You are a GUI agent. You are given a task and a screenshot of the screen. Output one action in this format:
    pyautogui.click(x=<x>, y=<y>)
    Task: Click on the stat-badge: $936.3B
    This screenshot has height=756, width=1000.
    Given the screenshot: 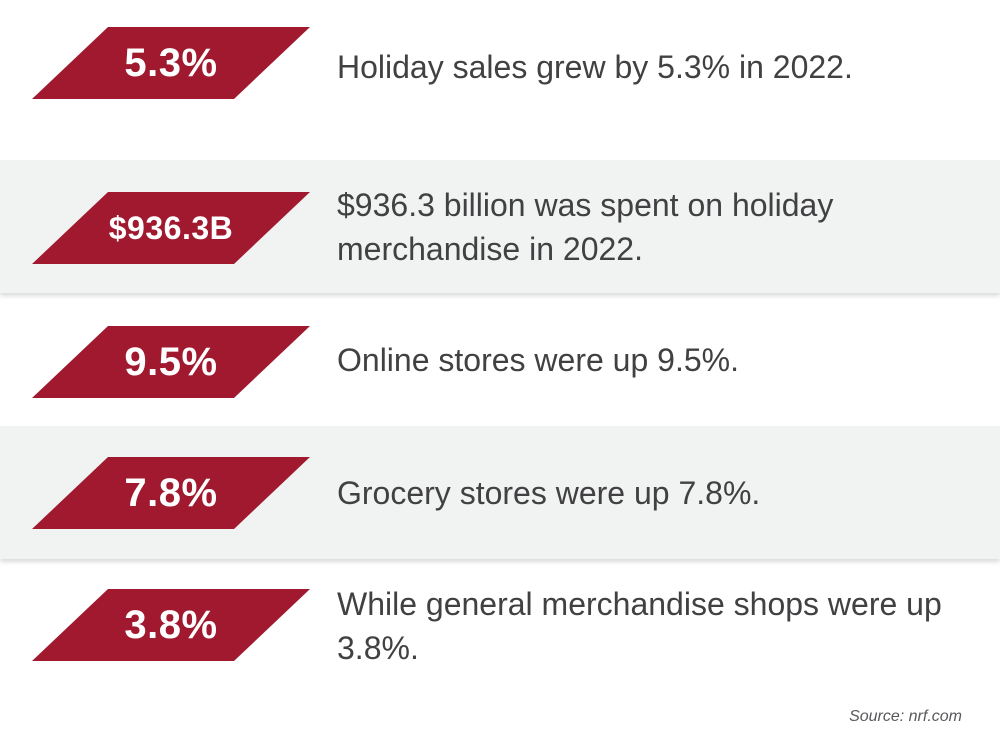 What is the action you would take?
    pyautogui.click(x=171, y=228)
    